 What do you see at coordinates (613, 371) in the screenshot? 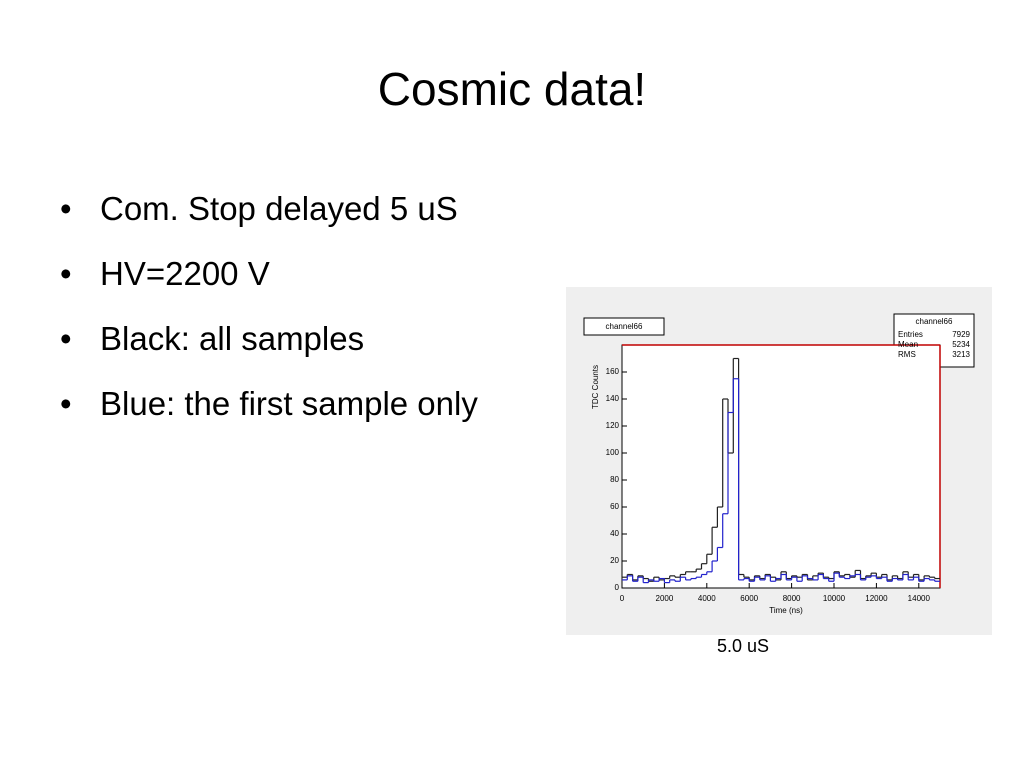
I see `y-tick-label: 160` at bounding box center [613, 371].